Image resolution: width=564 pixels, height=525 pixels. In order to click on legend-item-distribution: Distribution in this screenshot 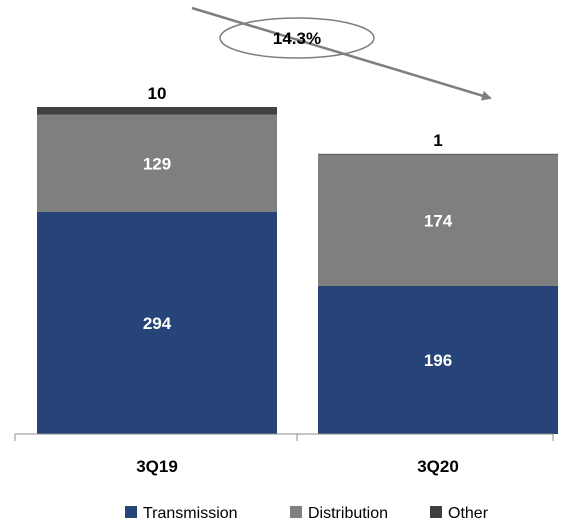, I will do `click(339, 513)`.